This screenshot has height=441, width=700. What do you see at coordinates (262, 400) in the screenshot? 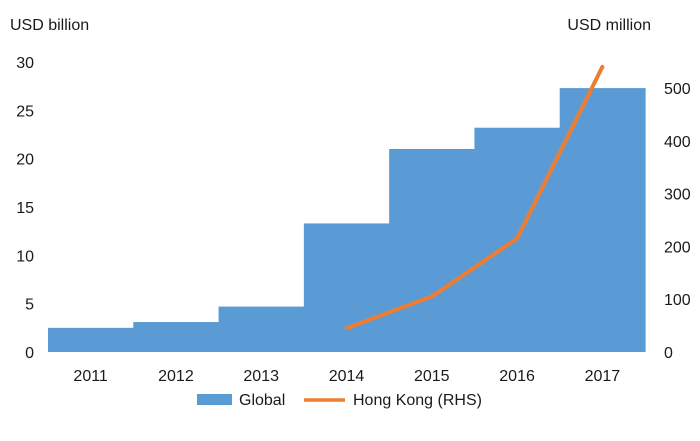
I see `legend-label-global: Global` at bounding box center [262, 400].